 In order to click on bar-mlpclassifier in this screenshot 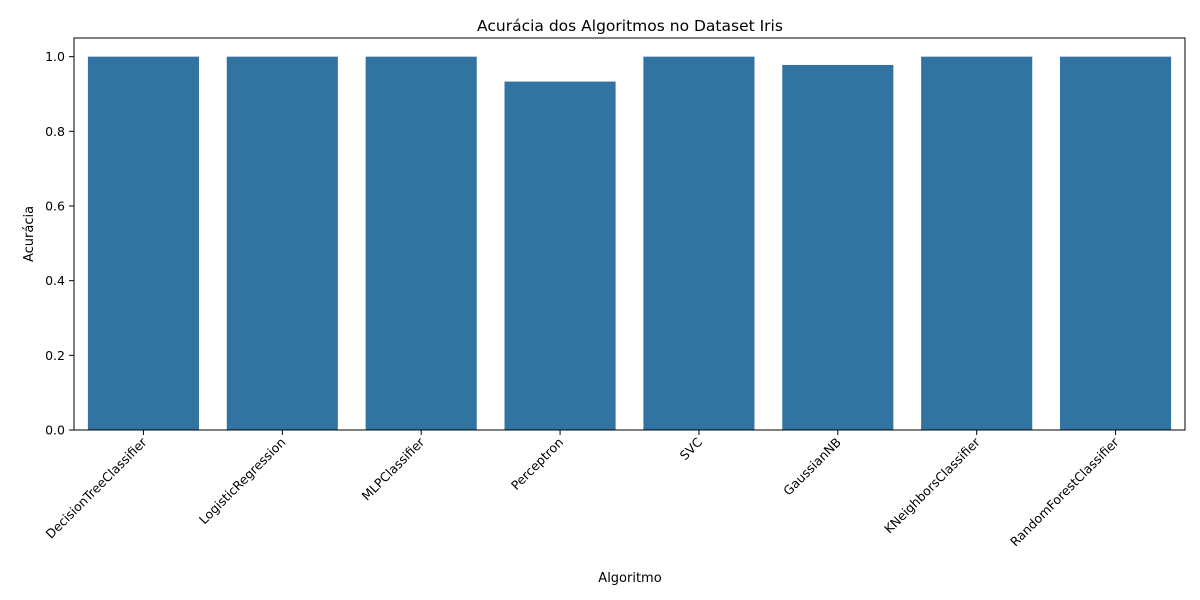, I will do `click(421, 243)`.